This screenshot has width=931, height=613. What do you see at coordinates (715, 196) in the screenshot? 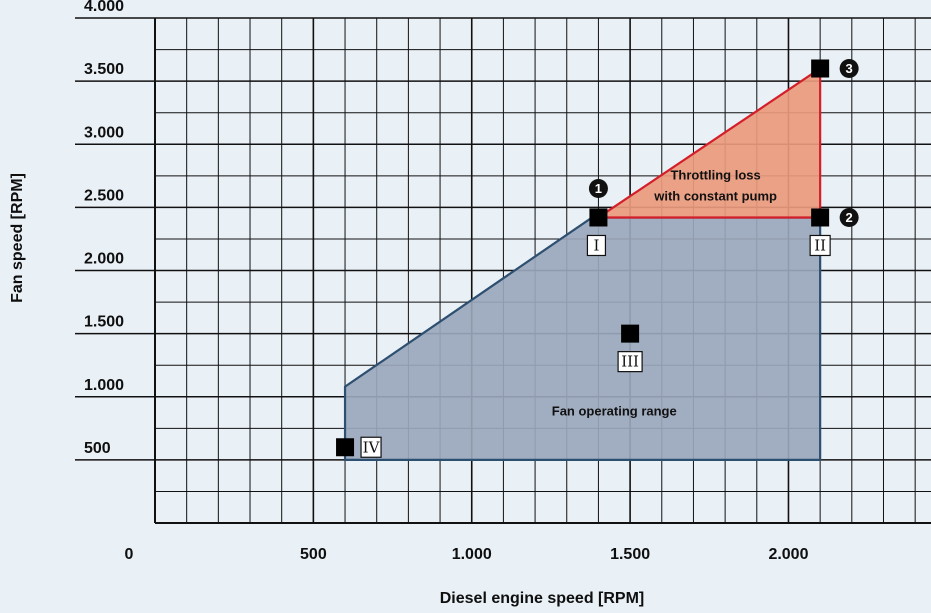
I see `region-label-line: with constant pump` at bounding box center [715, 196].